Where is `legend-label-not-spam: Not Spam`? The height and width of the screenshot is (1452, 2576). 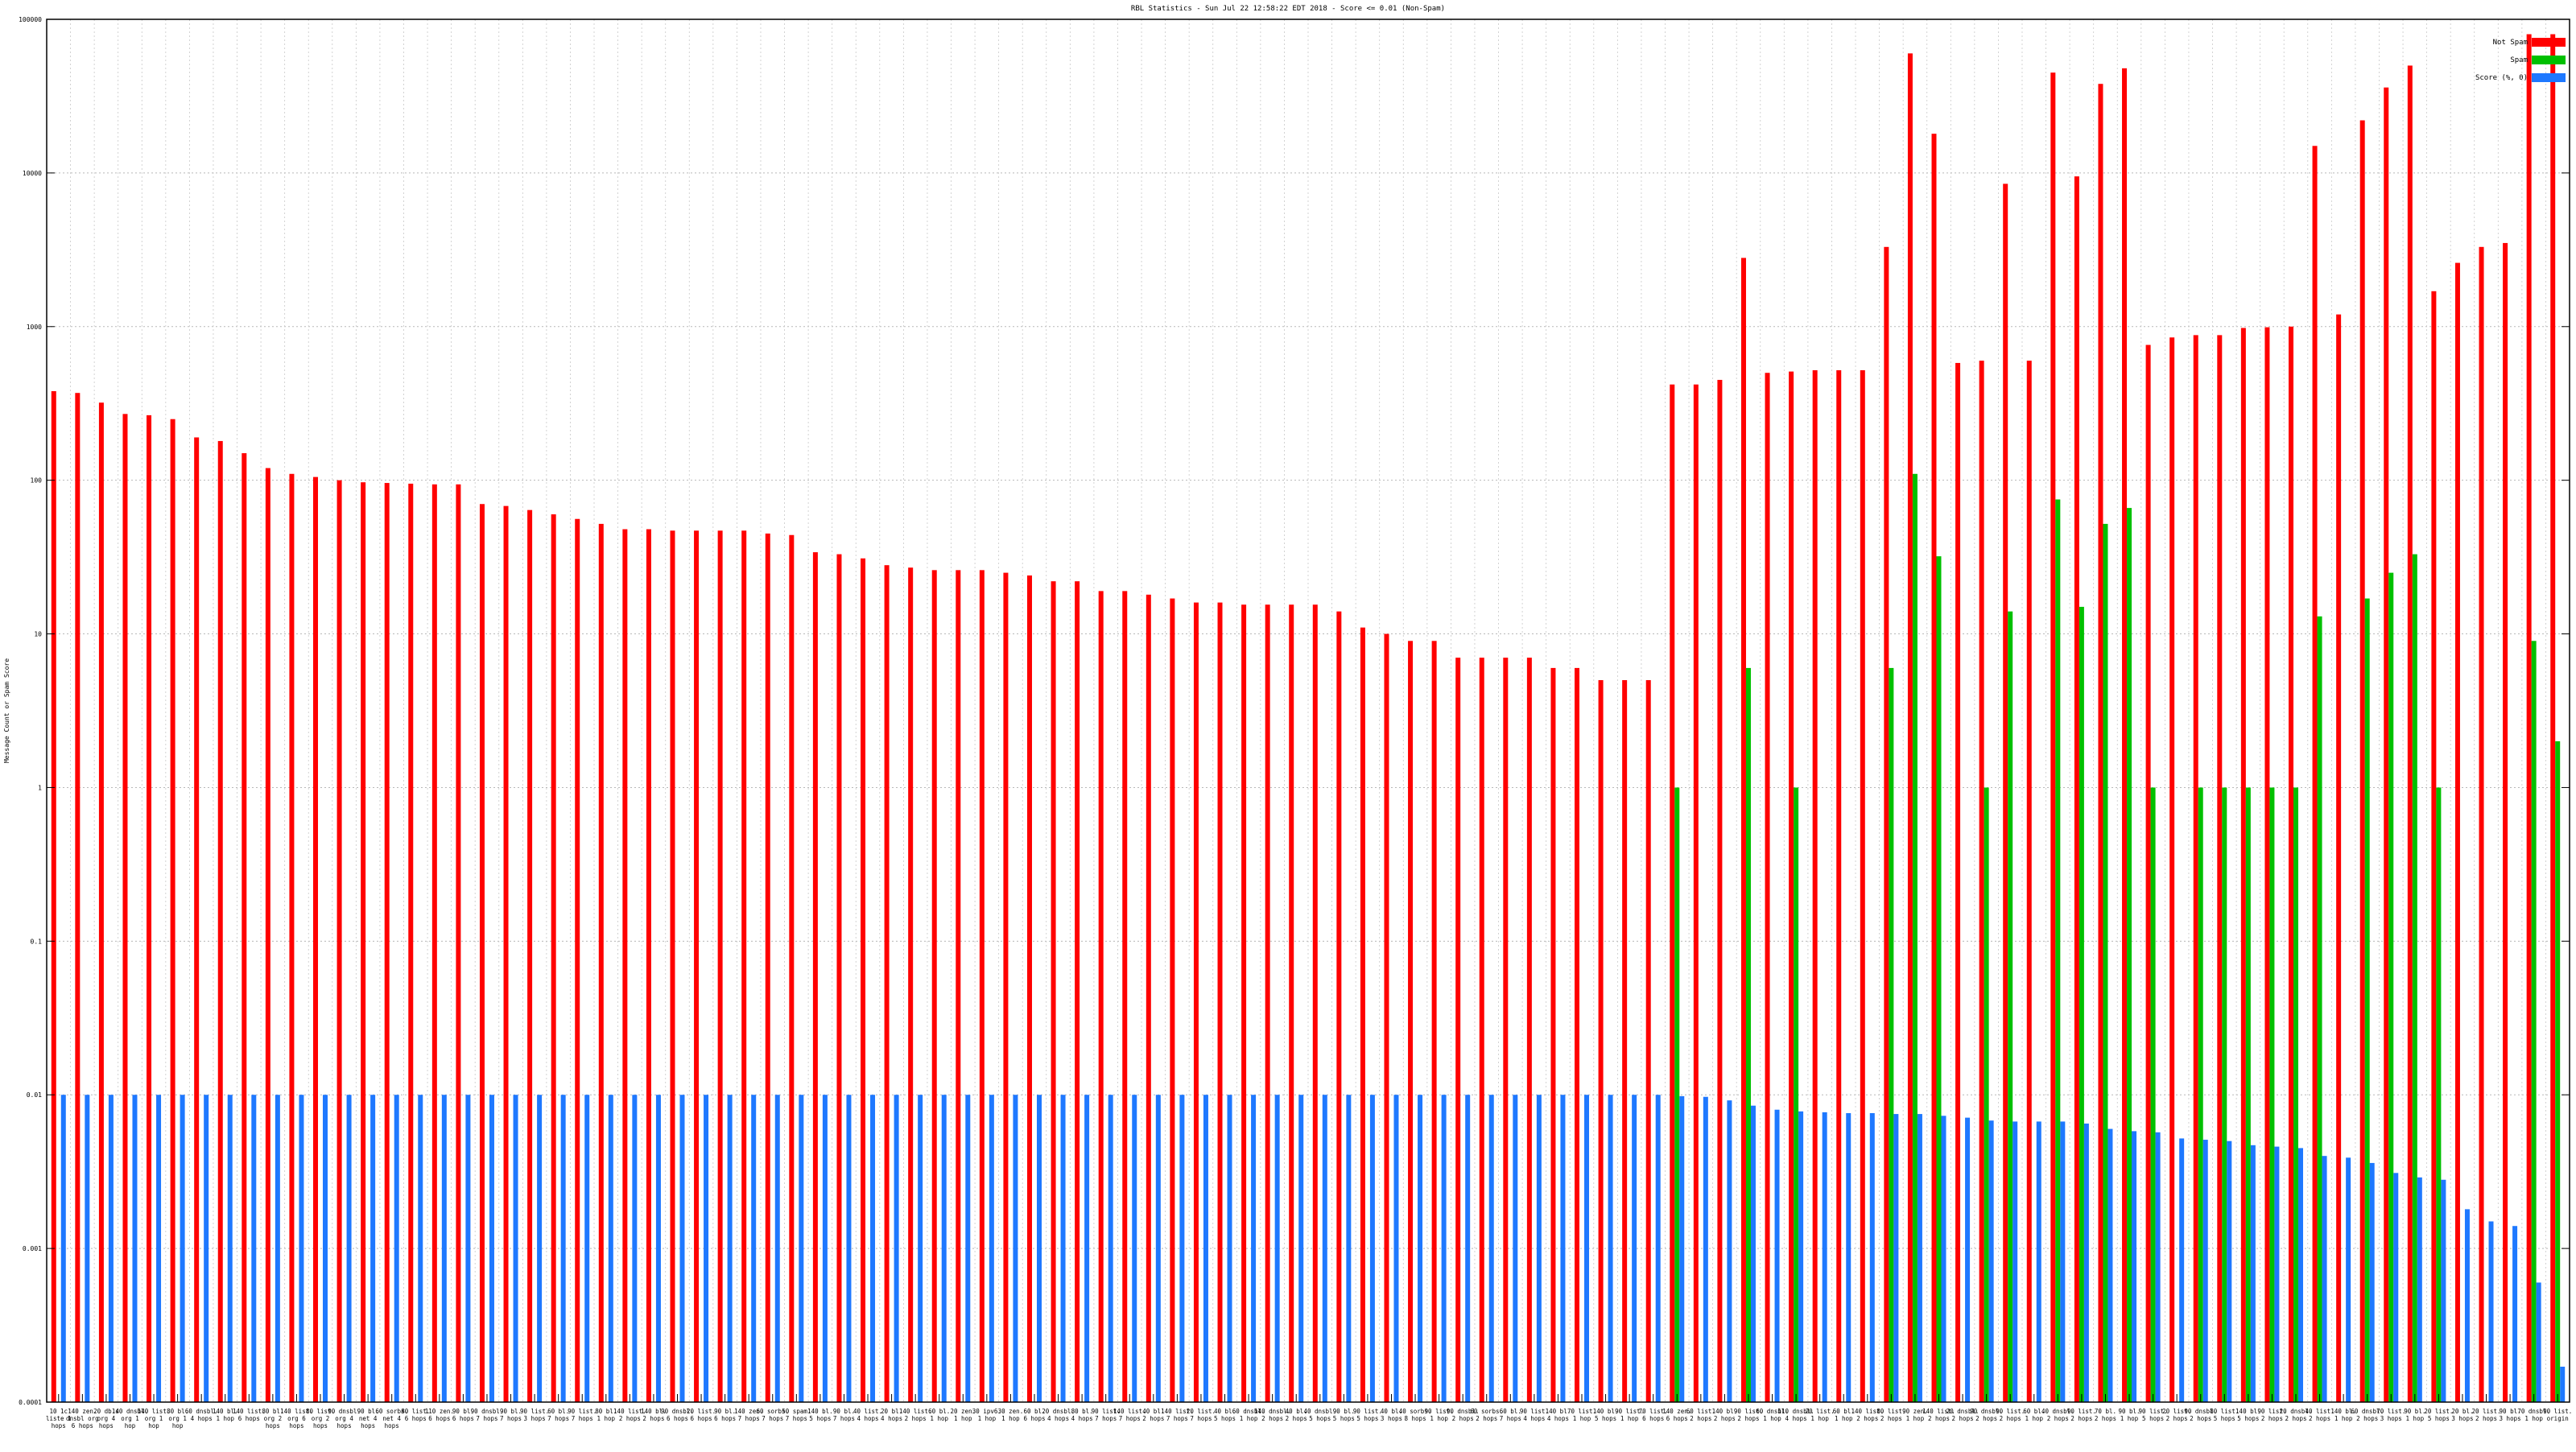 legend-label-not-spam: Not Spam is located at coordinates (2510, 43).